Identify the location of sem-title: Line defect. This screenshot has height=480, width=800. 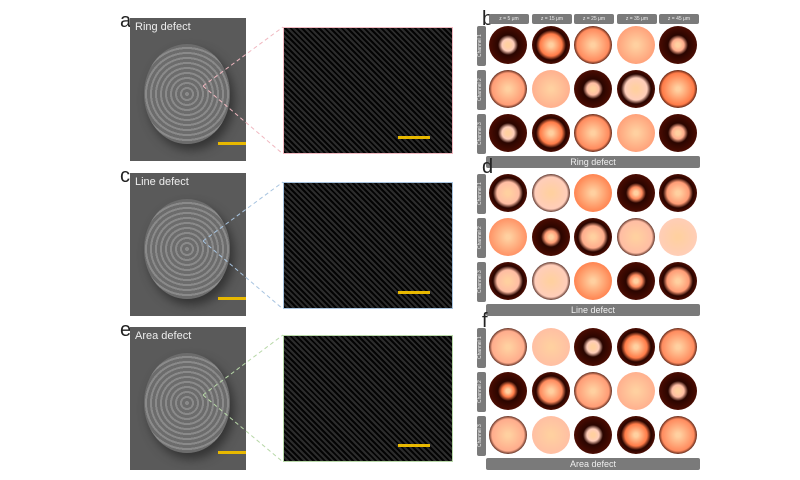
(162, 182).